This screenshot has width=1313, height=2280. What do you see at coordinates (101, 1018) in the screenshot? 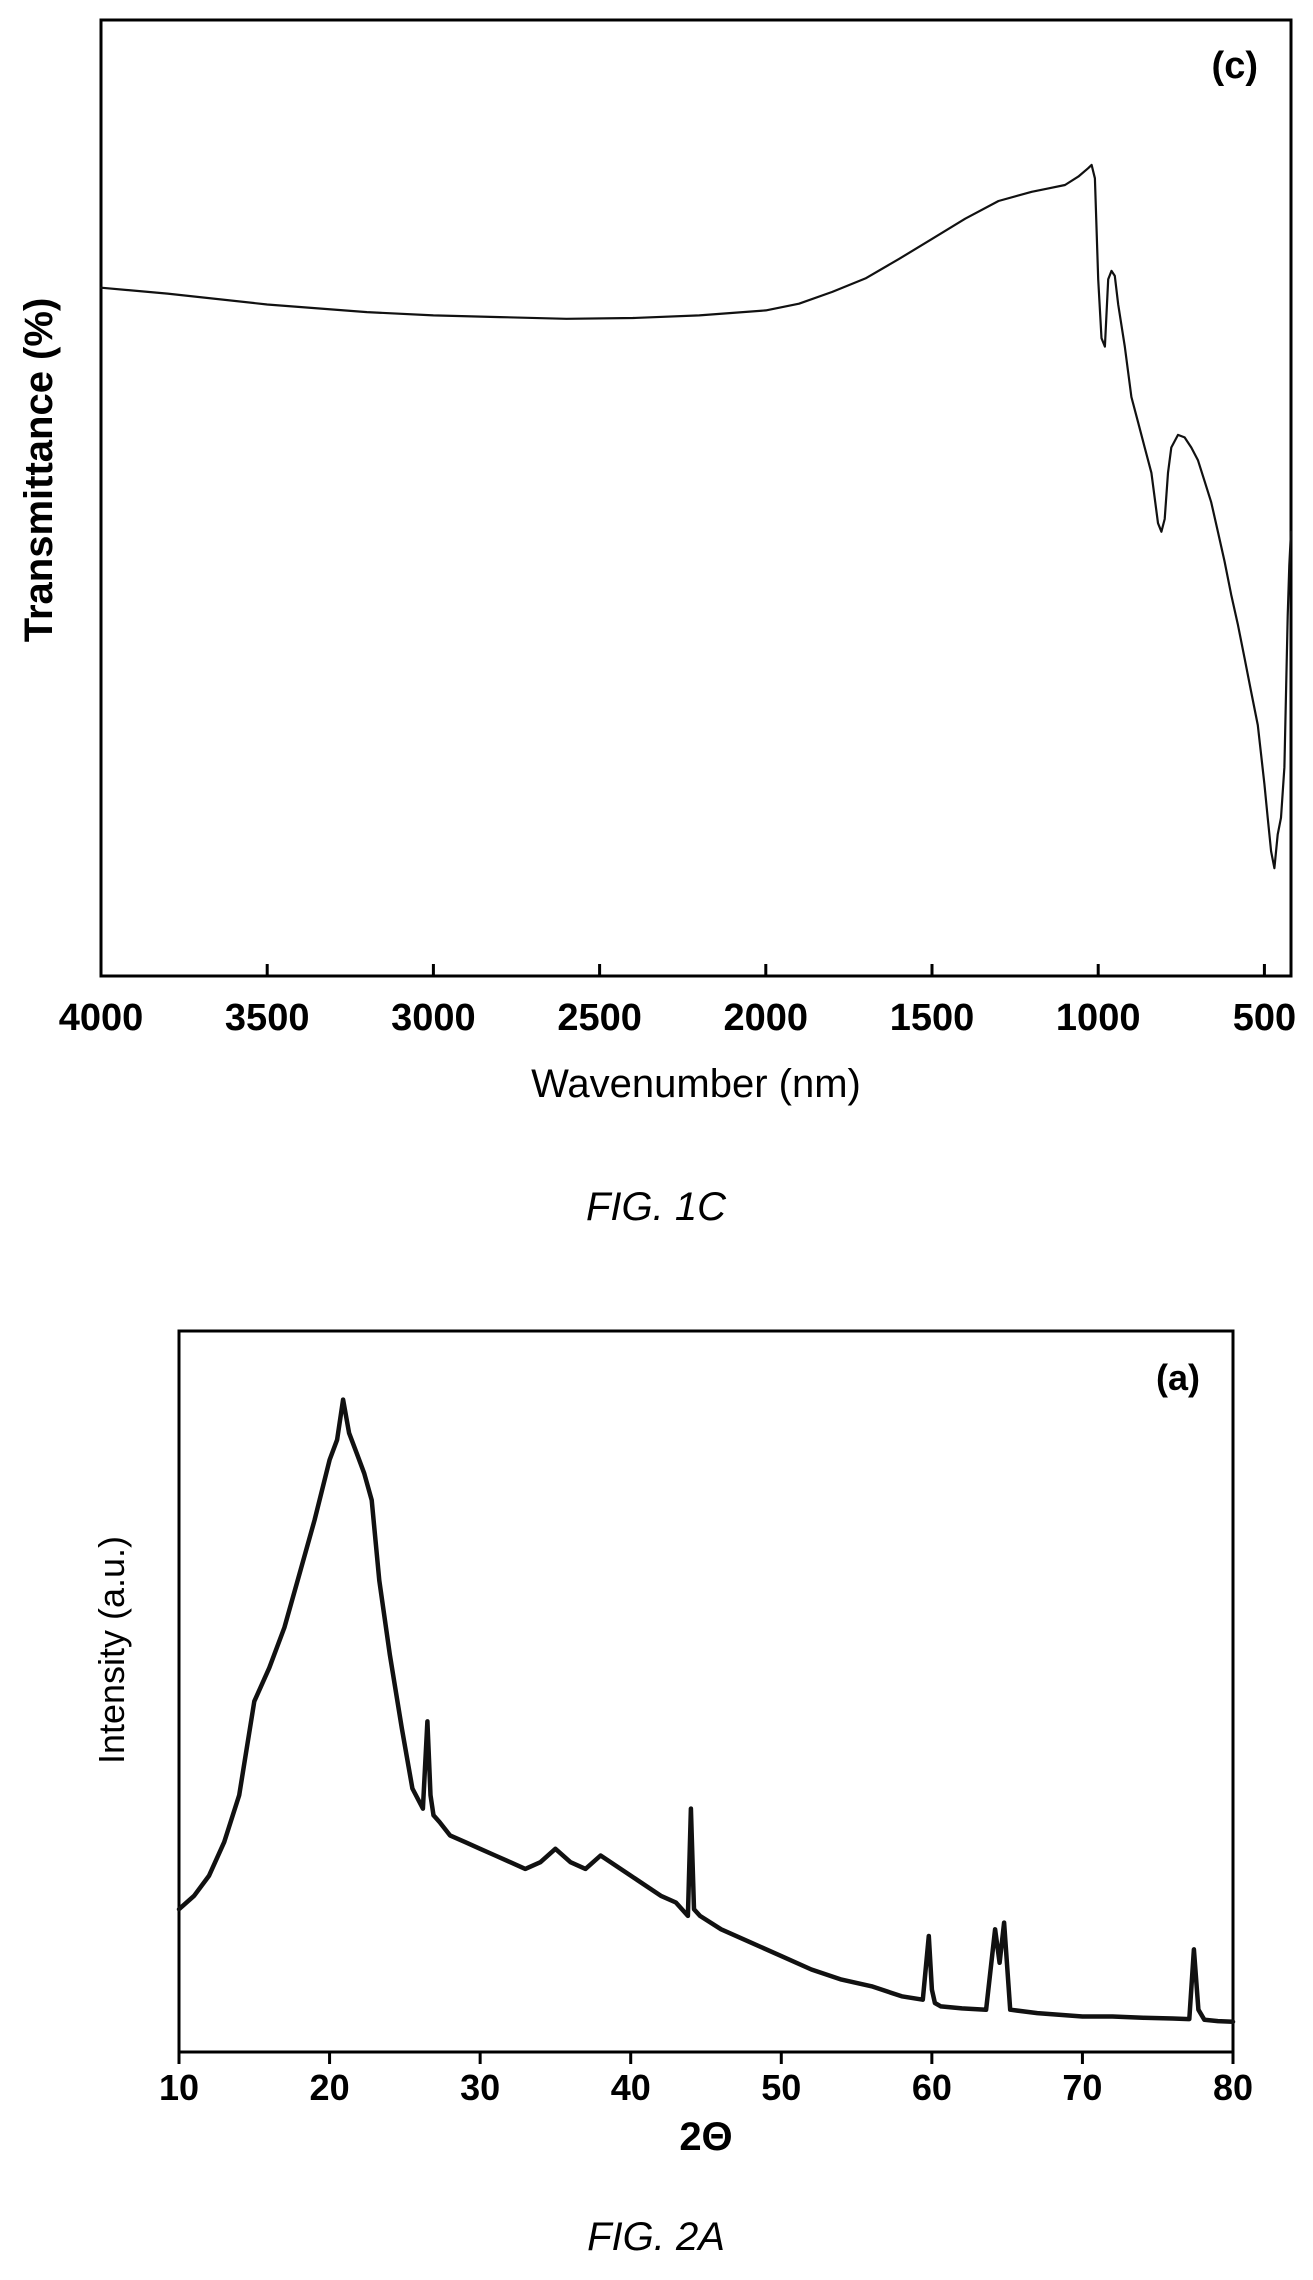
I see `x-tick-label: 4000` at bounding box center [101, 1018].